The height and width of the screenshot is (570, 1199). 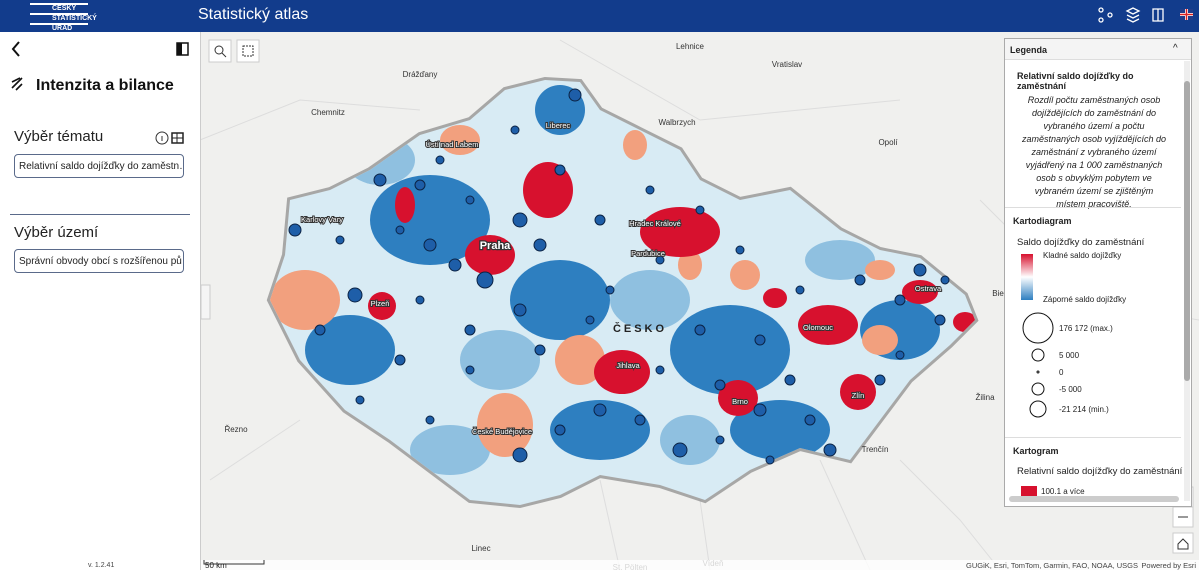 I want to click on toggle-panel, so click(x=182, y=49).